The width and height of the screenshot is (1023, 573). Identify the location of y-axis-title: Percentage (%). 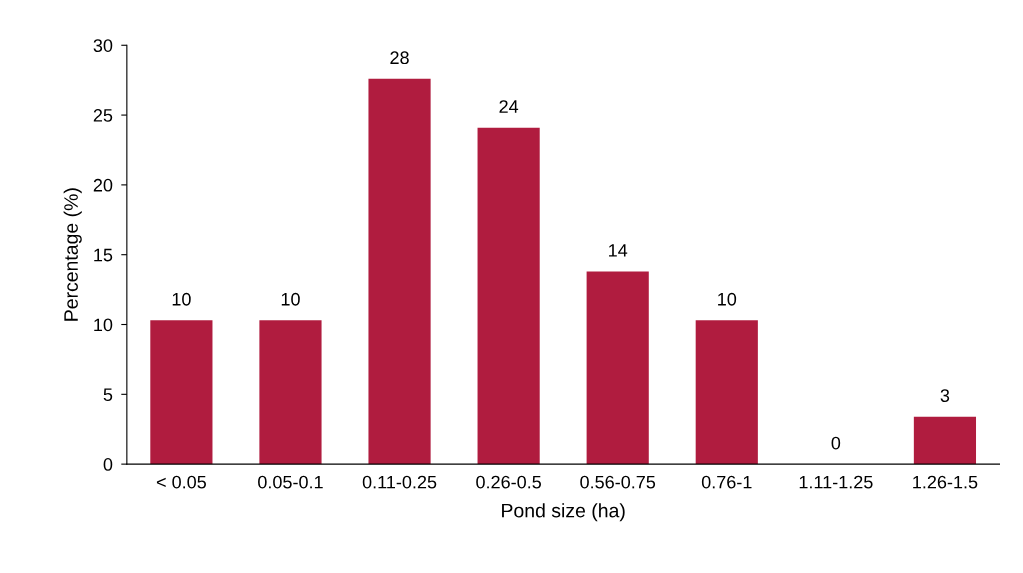
(72, 254).